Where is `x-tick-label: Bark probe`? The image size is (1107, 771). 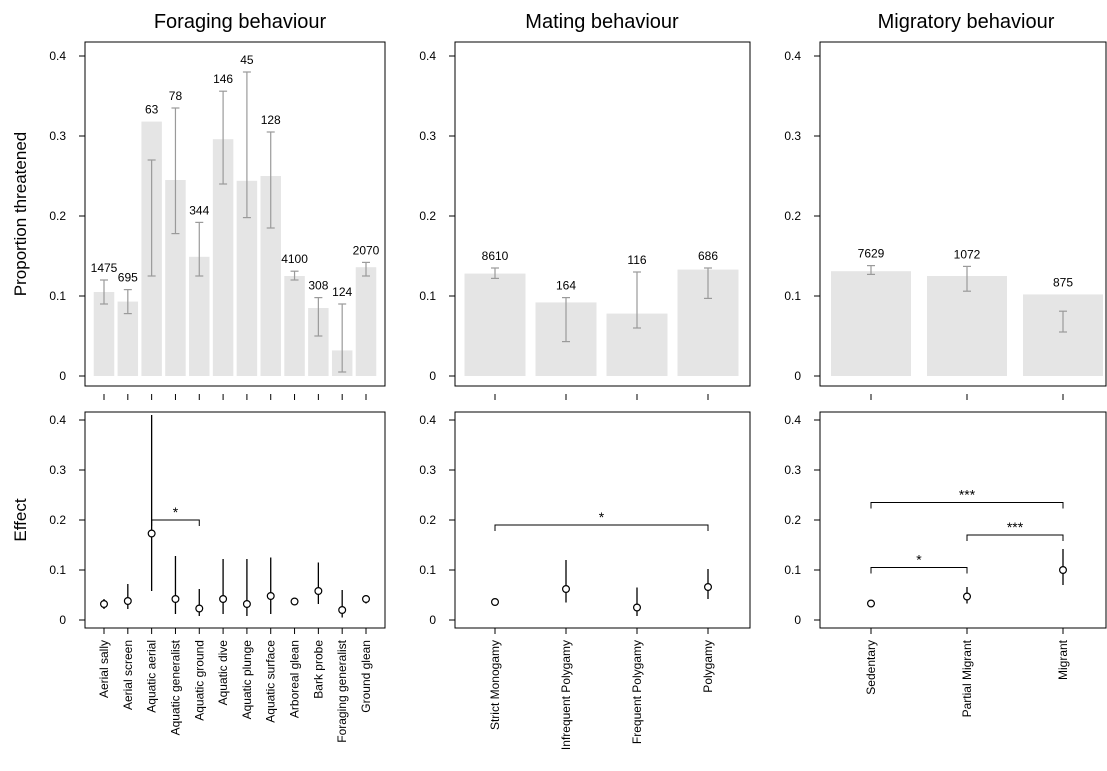 x-tick-label: Bark probe is located at coordinates (318, 669).